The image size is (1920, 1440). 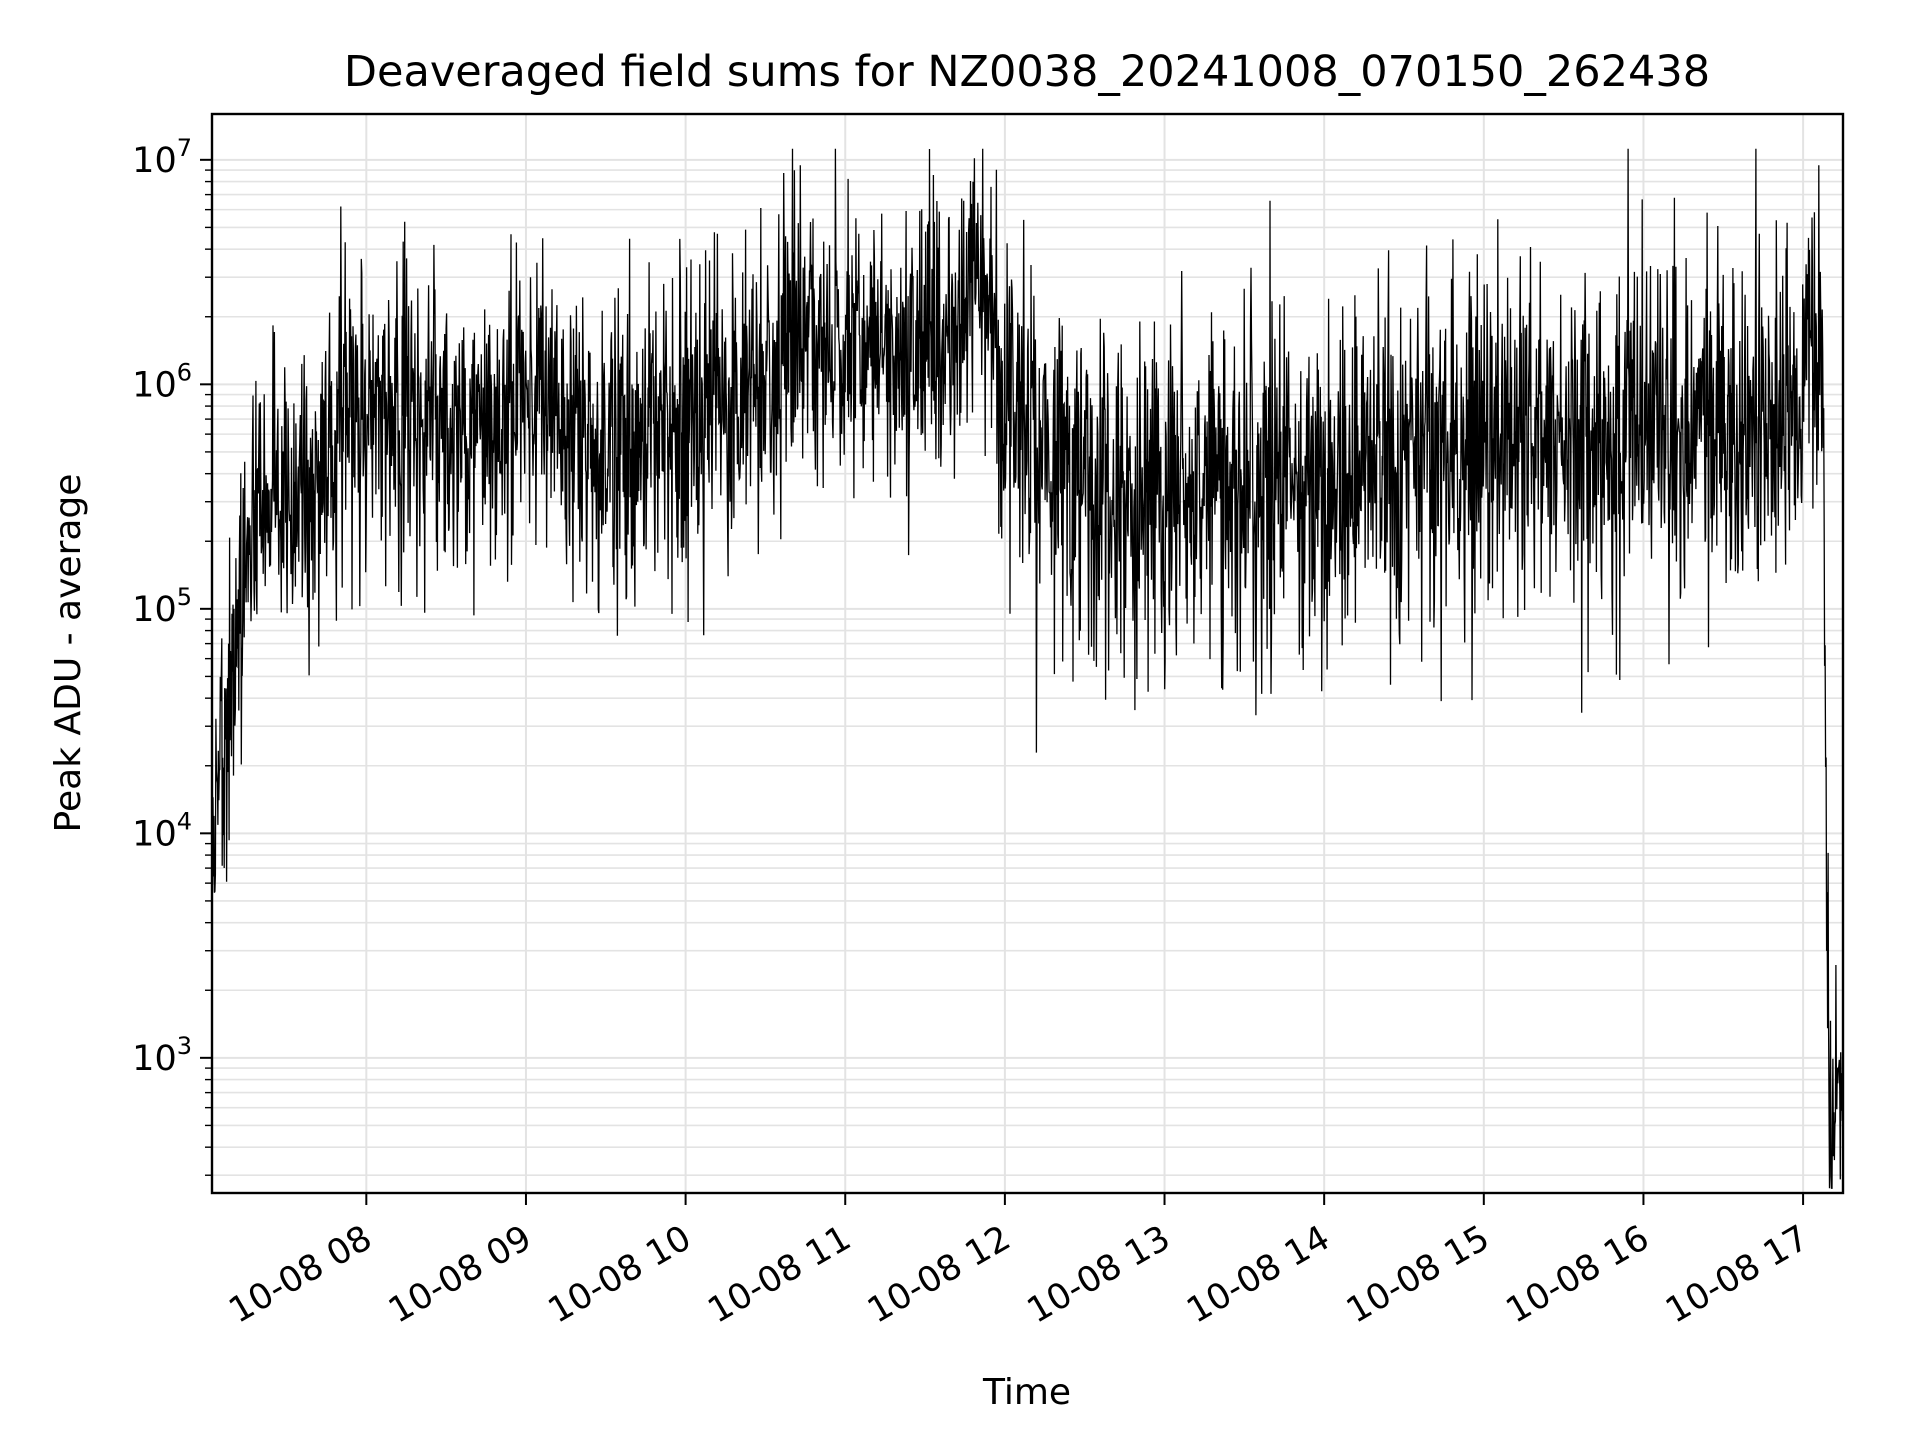 What do you see at coordinates (68, 653) in the screenshot?
I see `y-axis-label: Peak ADU - average` at bounding box center [68, 653].